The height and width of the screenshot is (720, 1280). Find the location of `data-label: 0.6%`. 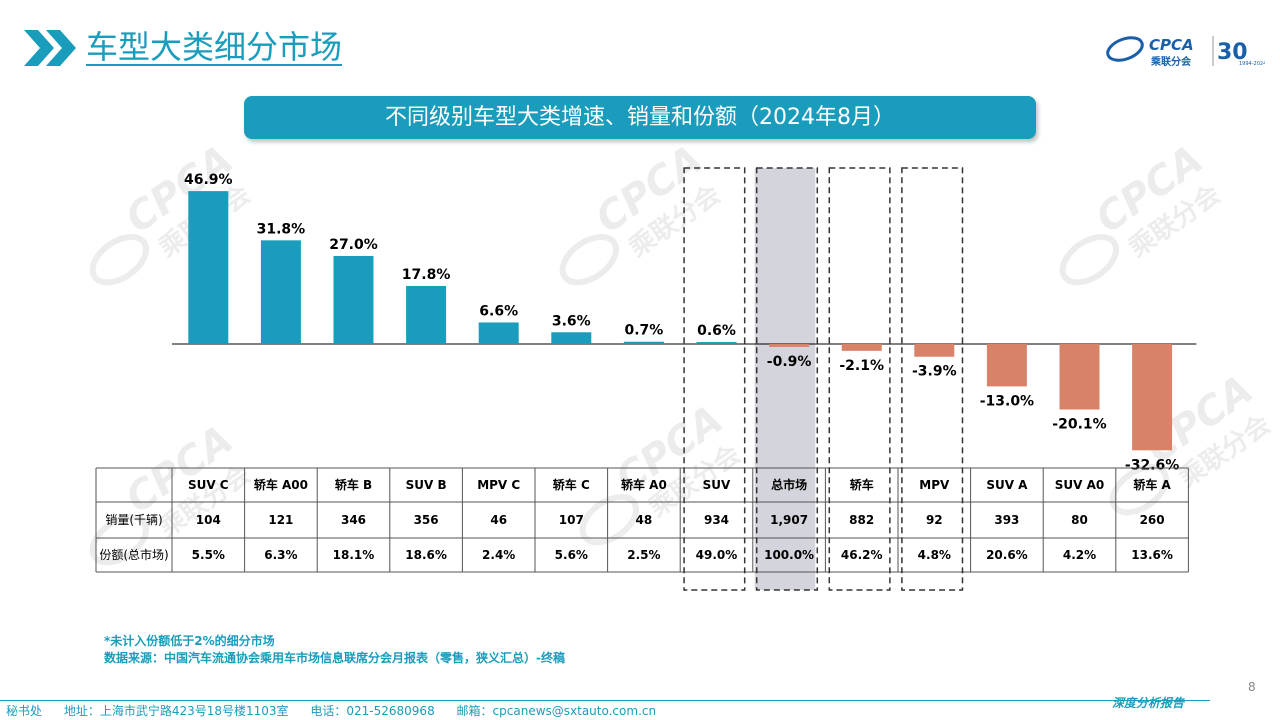

data-label: 0.6% is located at coordinates (716, 331).